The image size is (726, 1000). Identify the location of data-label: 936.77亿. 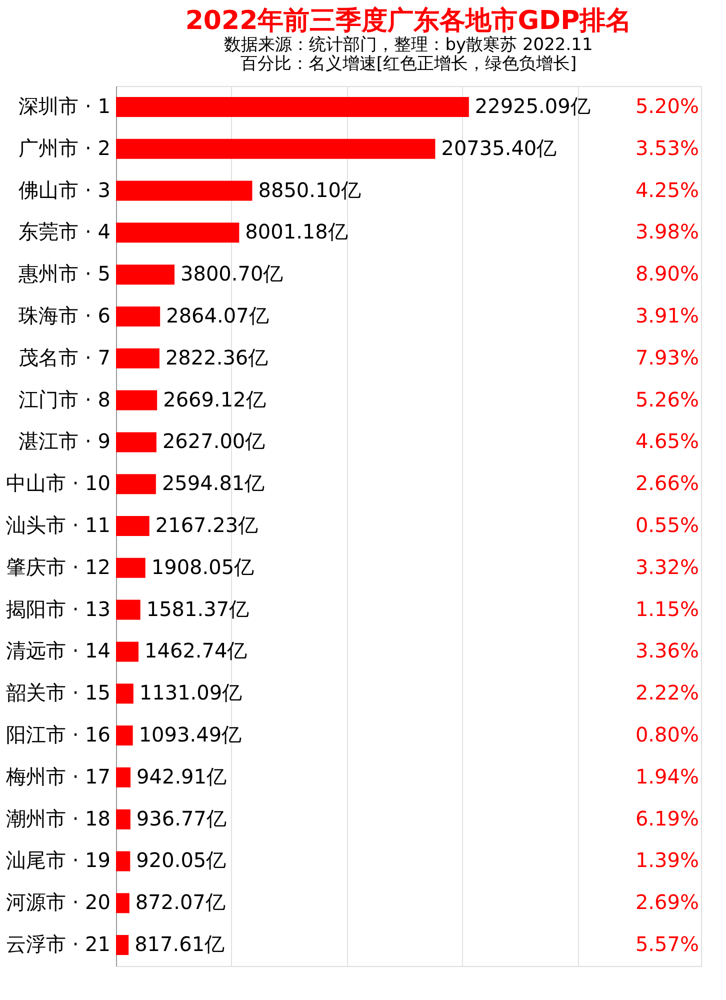
(181, 818).